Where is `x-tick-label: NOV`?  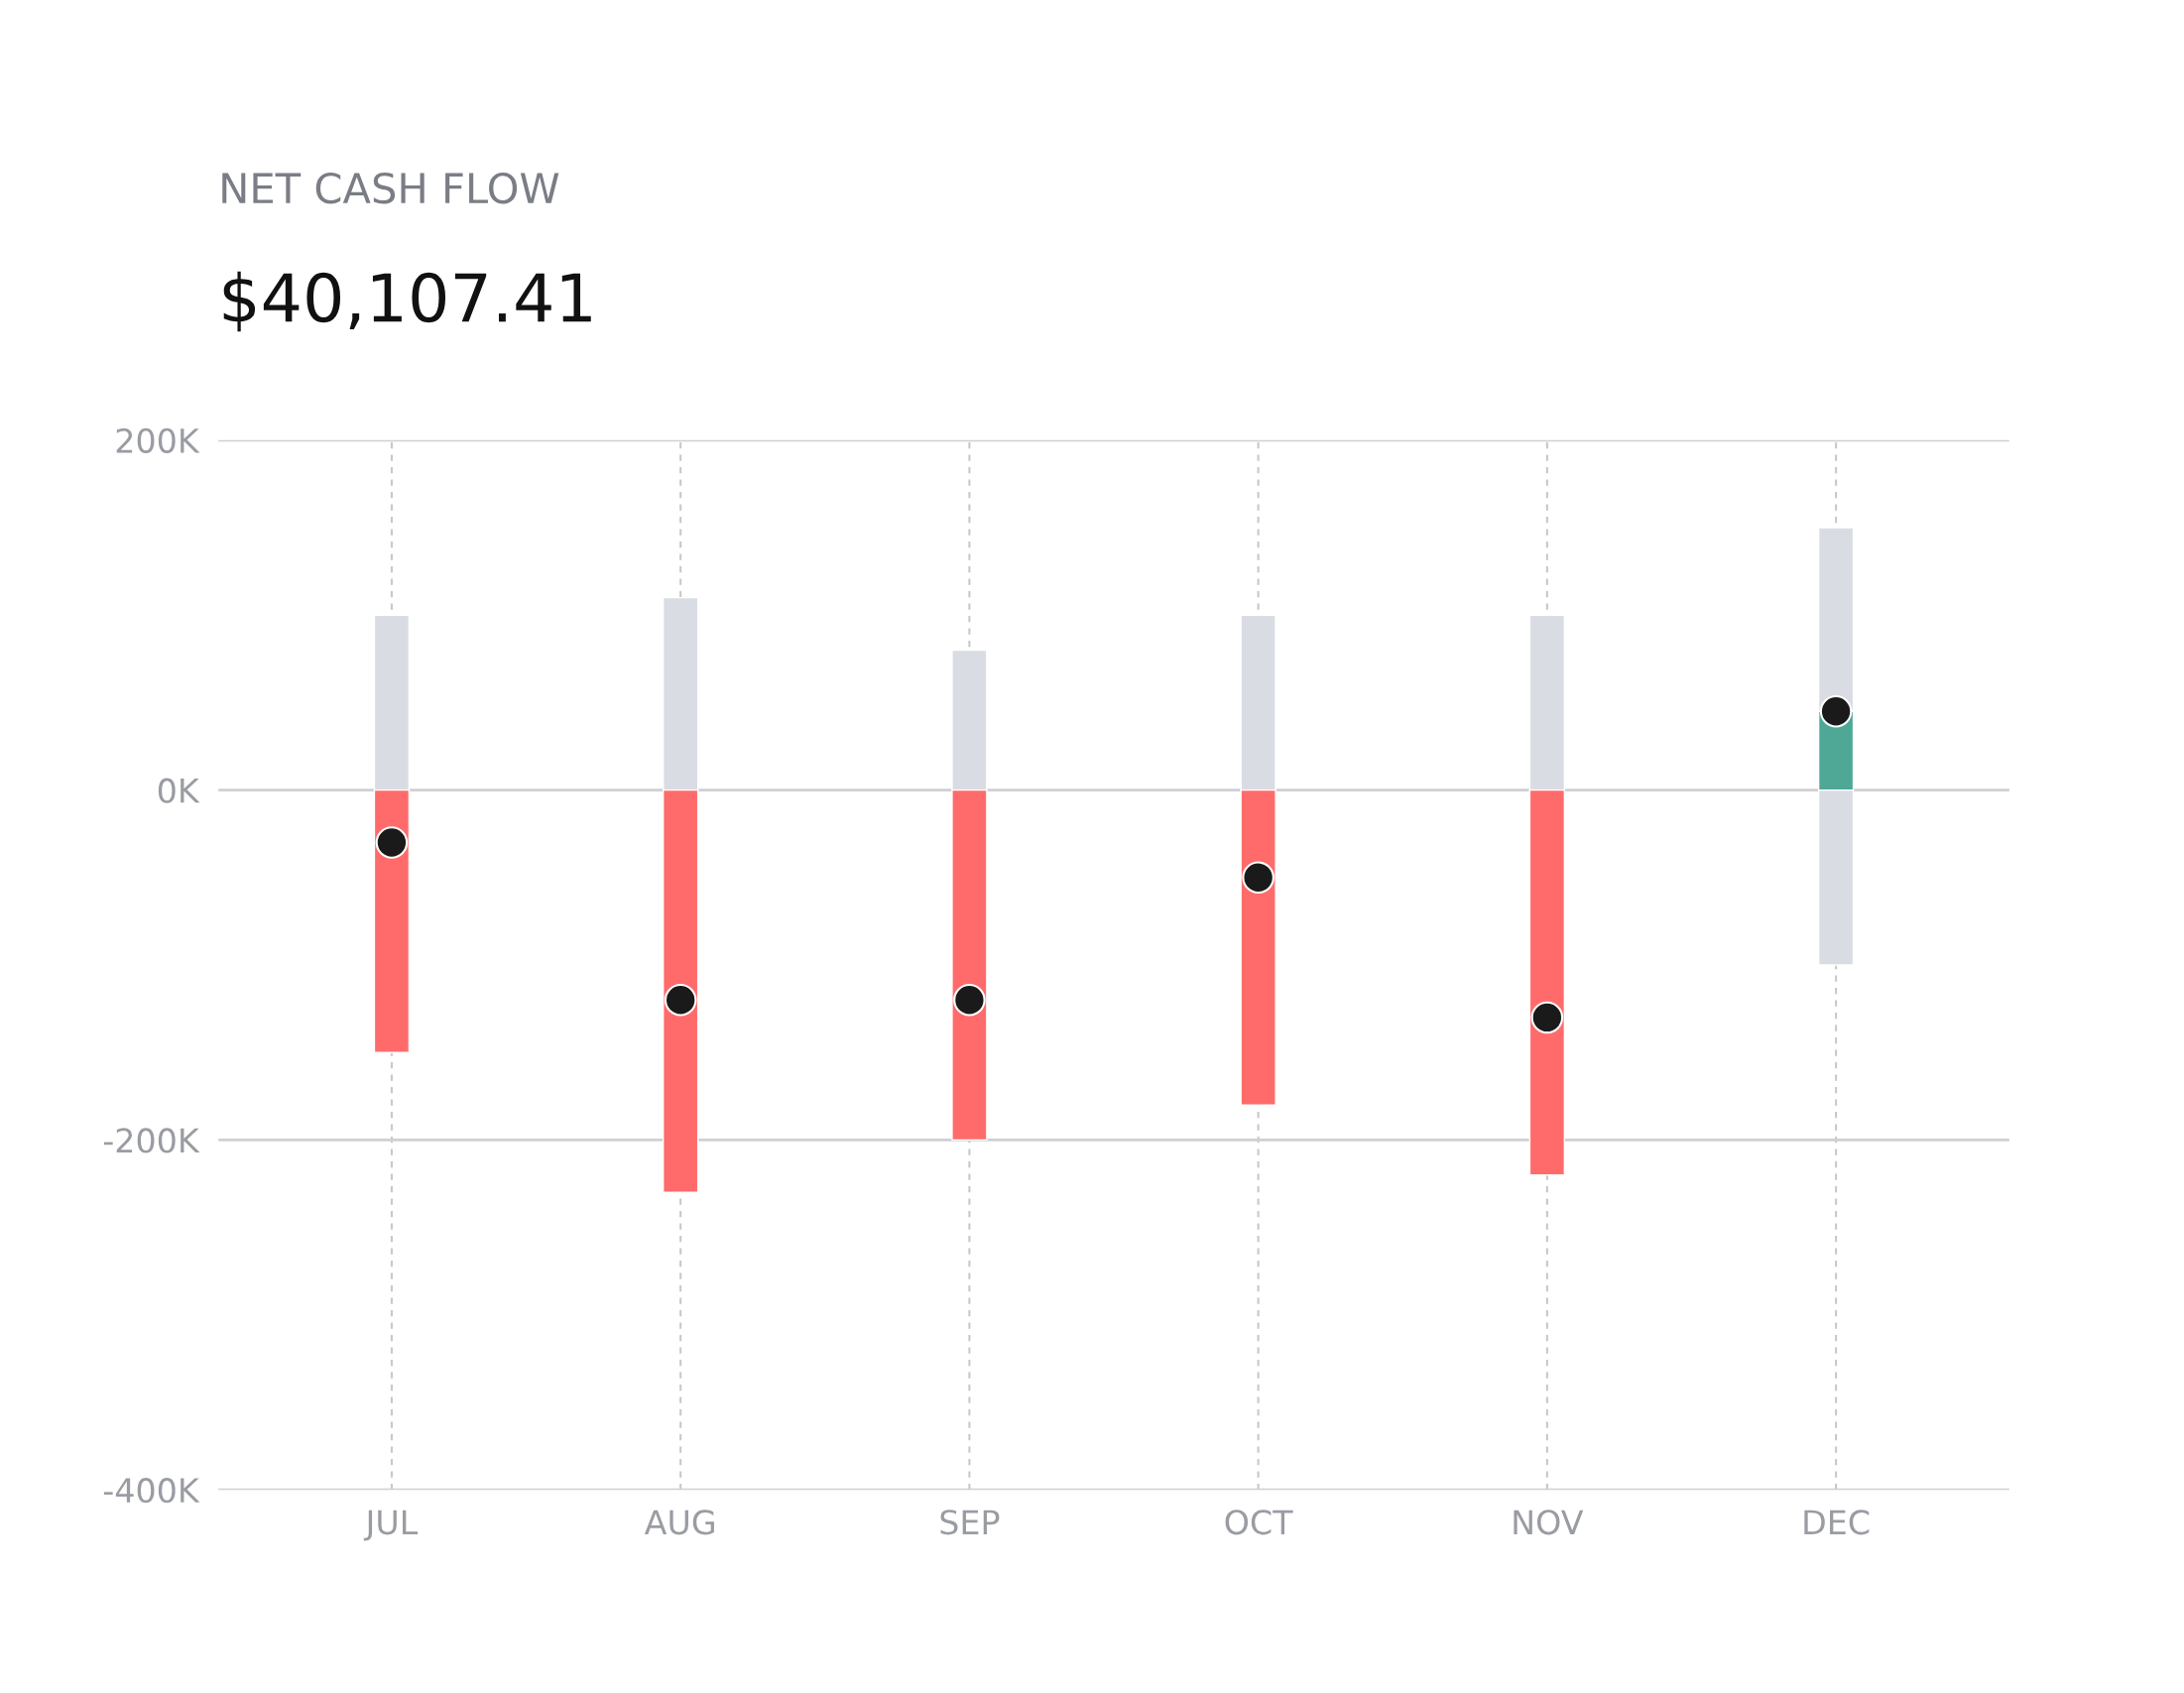 x-tick-label: NOV is located at coordinates (1549, 1522).